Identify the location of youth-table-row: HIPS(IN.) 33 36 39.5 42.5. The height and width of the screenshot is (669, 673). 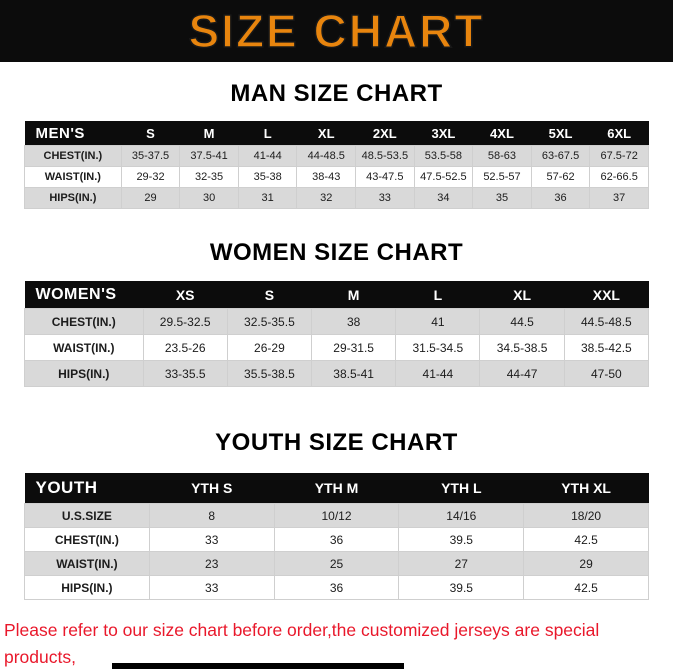
(336, 587).